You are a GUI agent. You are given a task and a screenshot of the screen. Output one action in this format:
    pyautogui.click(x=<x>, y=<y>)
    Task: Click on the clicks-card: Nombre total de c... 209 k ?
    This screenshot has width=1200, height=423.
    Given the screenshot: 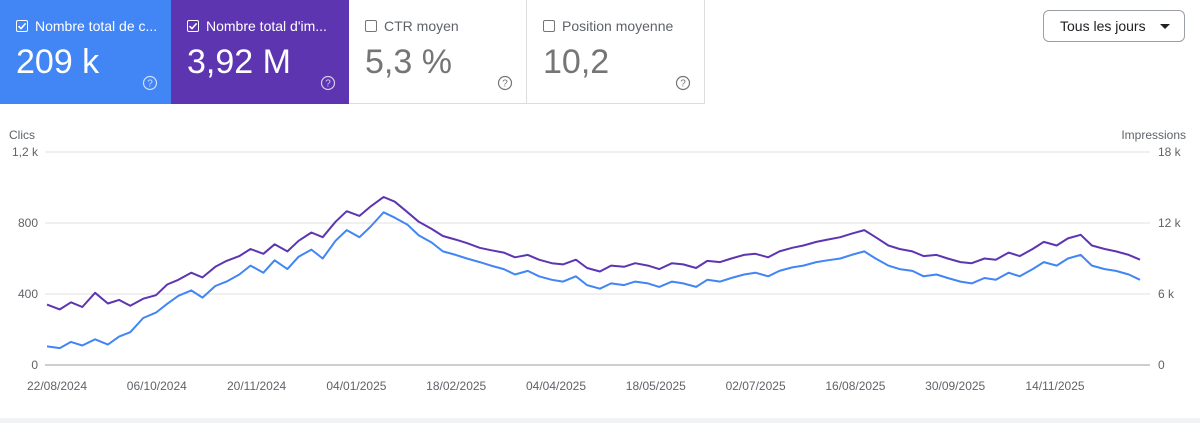 What is the action you would take?
    pyautogui.click(x=85, y=52)
    